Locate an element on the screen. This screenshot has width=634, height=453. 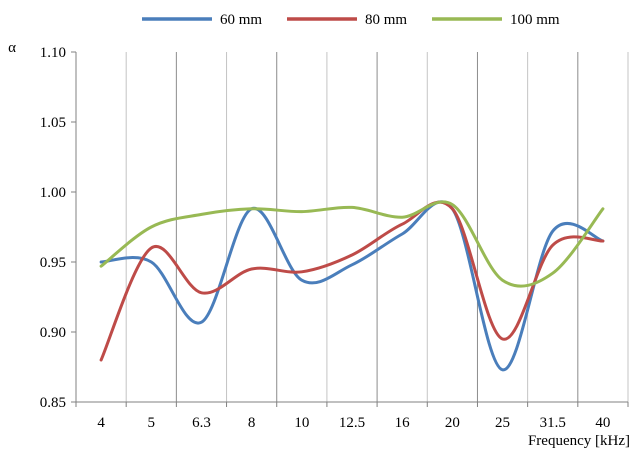
x-tick-label: 12.5 is located at coordinates (352, 423).